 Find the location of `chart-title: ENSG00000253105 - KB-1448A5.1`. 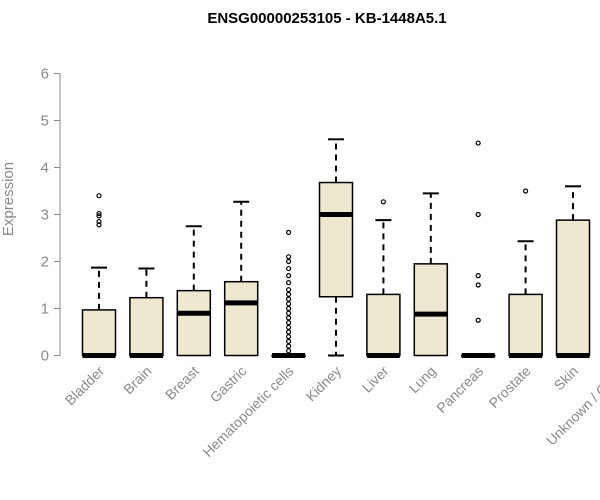

chart-title: ENSG00000253105 - KB-1448A5.1 is located at coordinates (326, 18).